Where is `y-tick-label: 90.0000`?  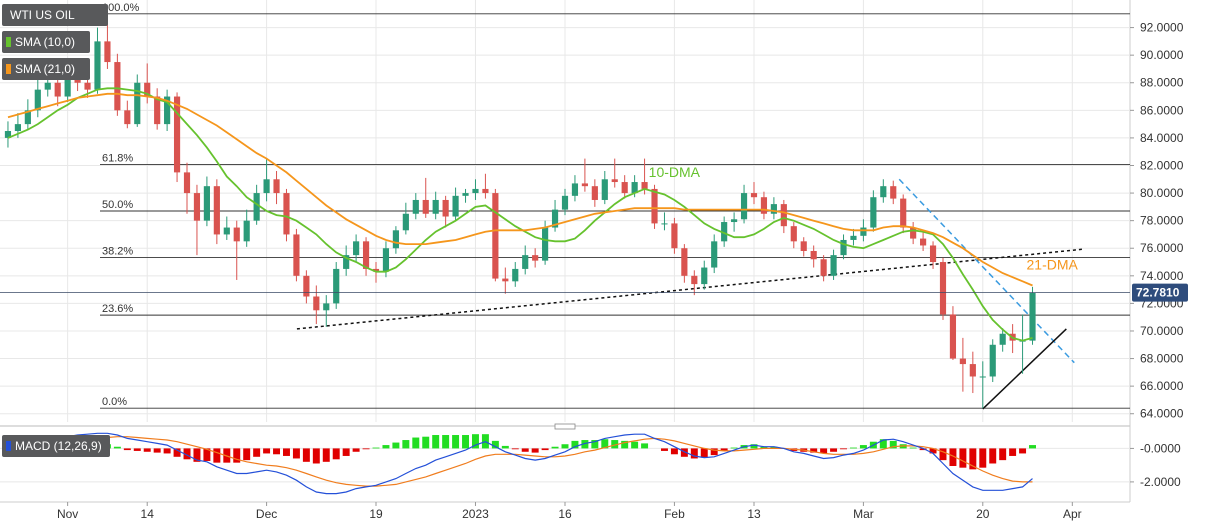 y-tick-label: 90.0000 is located at coordinates (1162, 55).